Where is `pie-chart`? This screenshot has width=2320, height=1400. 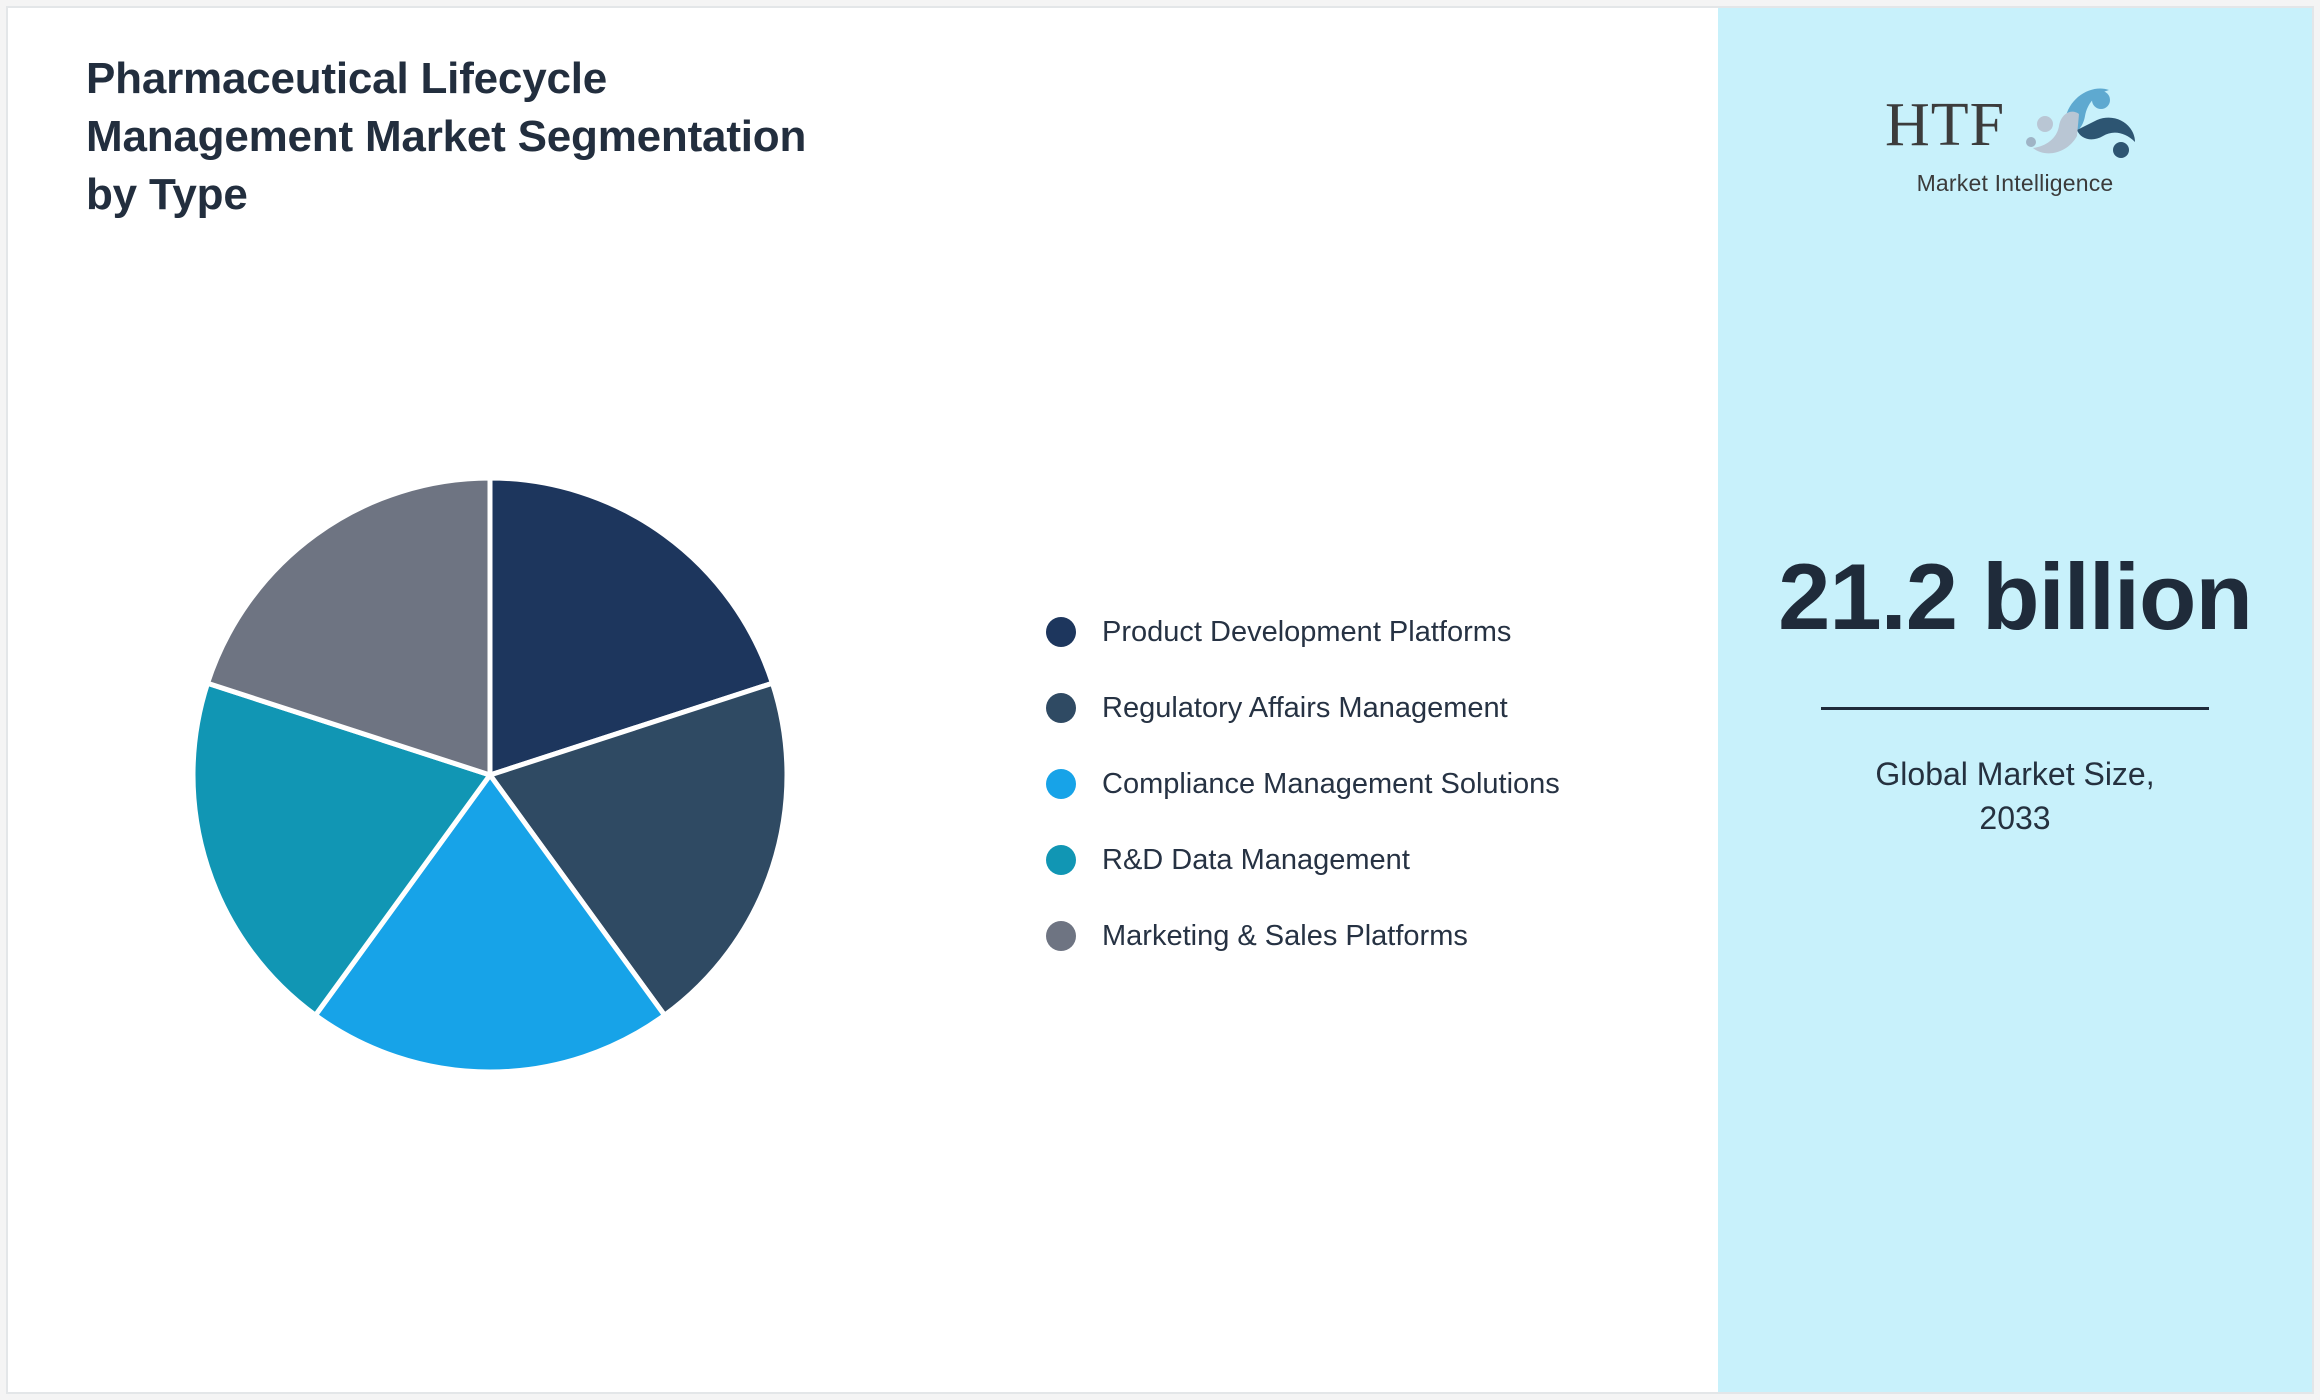 pie-chart is located at coordinates (490, 775).